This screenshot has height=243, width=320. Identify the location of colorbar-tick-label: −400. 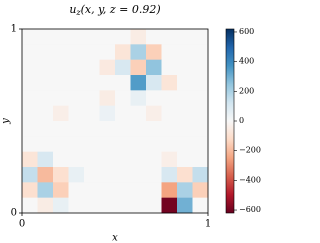
(250, 179).